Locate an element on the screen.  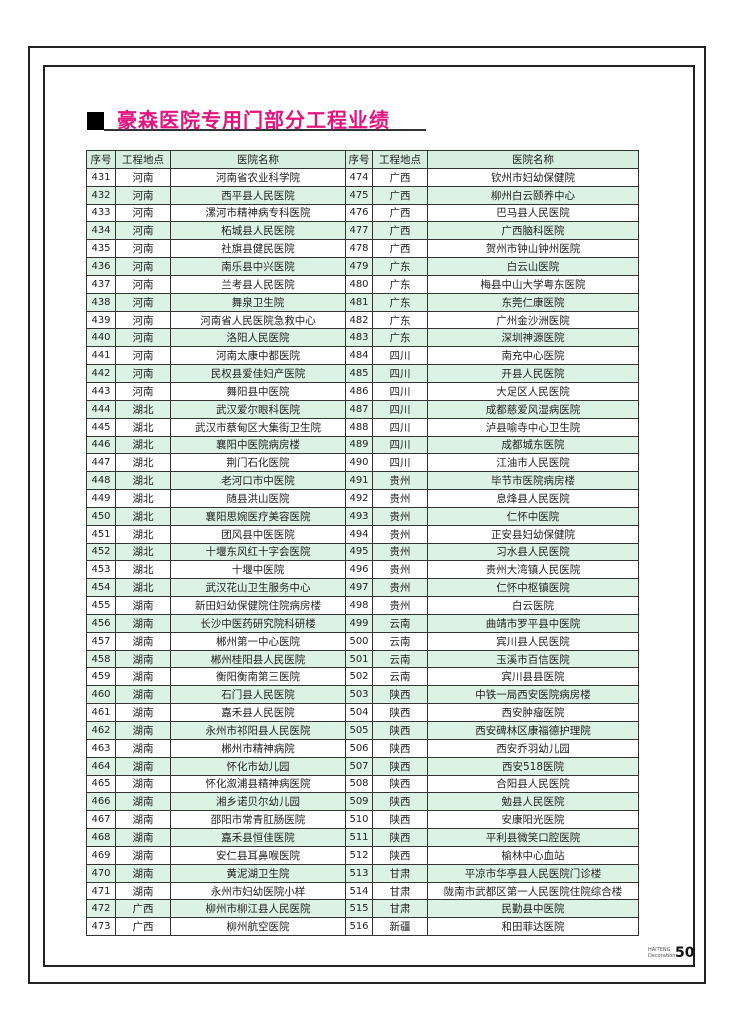
row-location: 甘肃 is located at coordinates (400, 891).